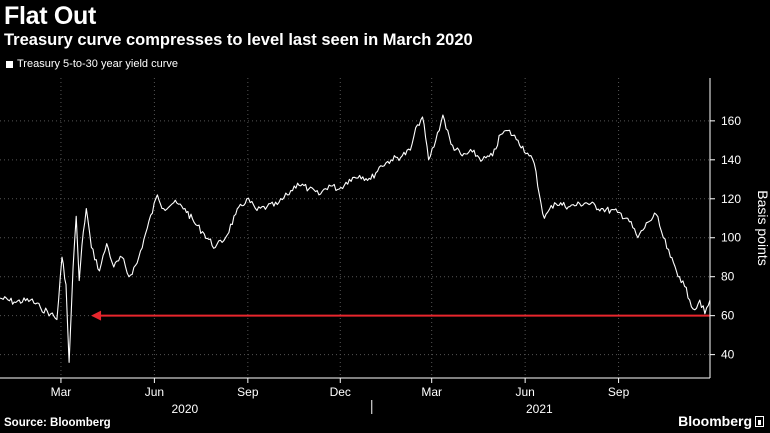 The height and width of the screenshot is (433, 770). What do you see at coordinates (715, 421) in the screenshot?
I see `brand-name: Bloomberg` at bounding box center [715, 421].